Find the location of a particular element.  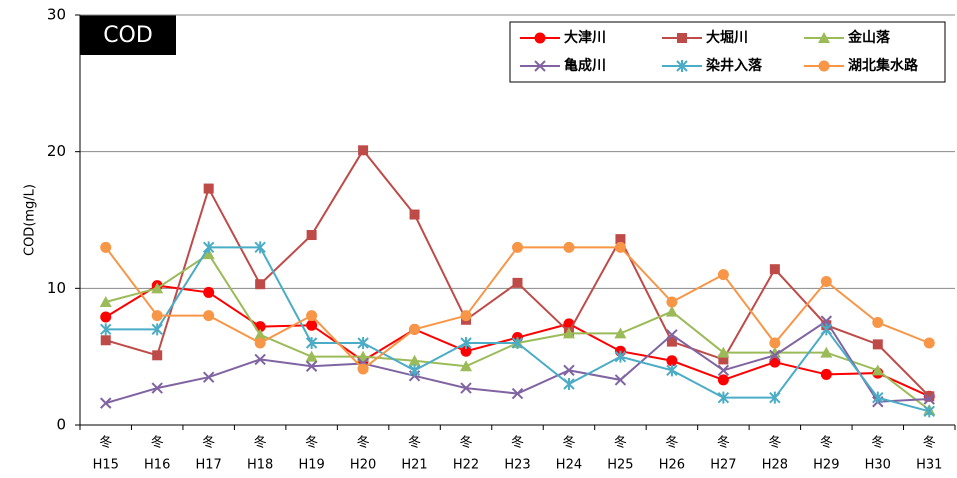

x-tick-label: H28 is located at coordinates (775, 465).